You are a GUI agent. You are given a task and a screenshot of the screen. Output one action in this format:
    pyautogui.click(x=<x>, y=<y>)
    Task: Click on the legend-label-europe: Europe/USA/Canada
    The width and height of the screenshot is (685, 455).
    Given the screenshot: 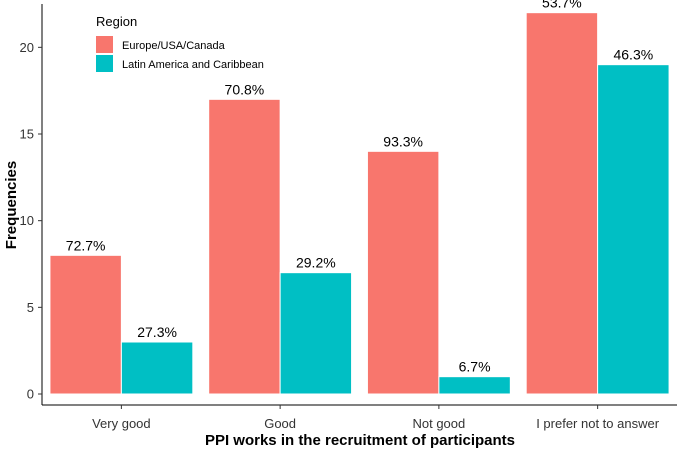 What is the action you would take?
    pyautogui.click(x=174, y=46)
    